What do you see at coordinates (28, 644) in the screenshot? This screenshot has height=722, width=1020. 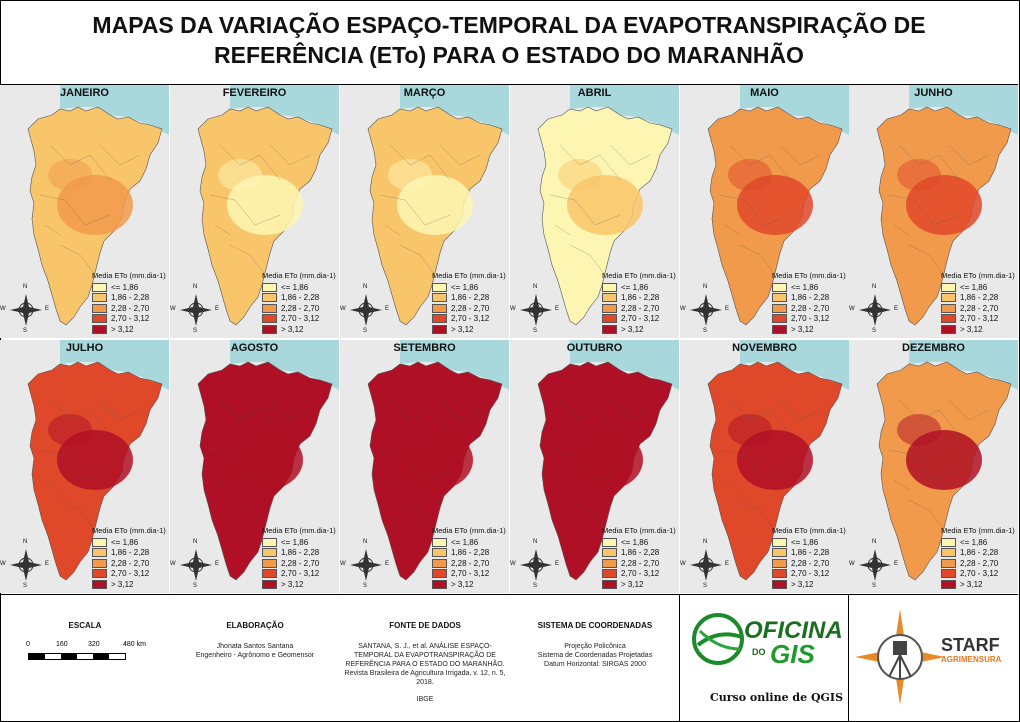 I see `scale-tick-0: 0` at bounding box center [28, 644].